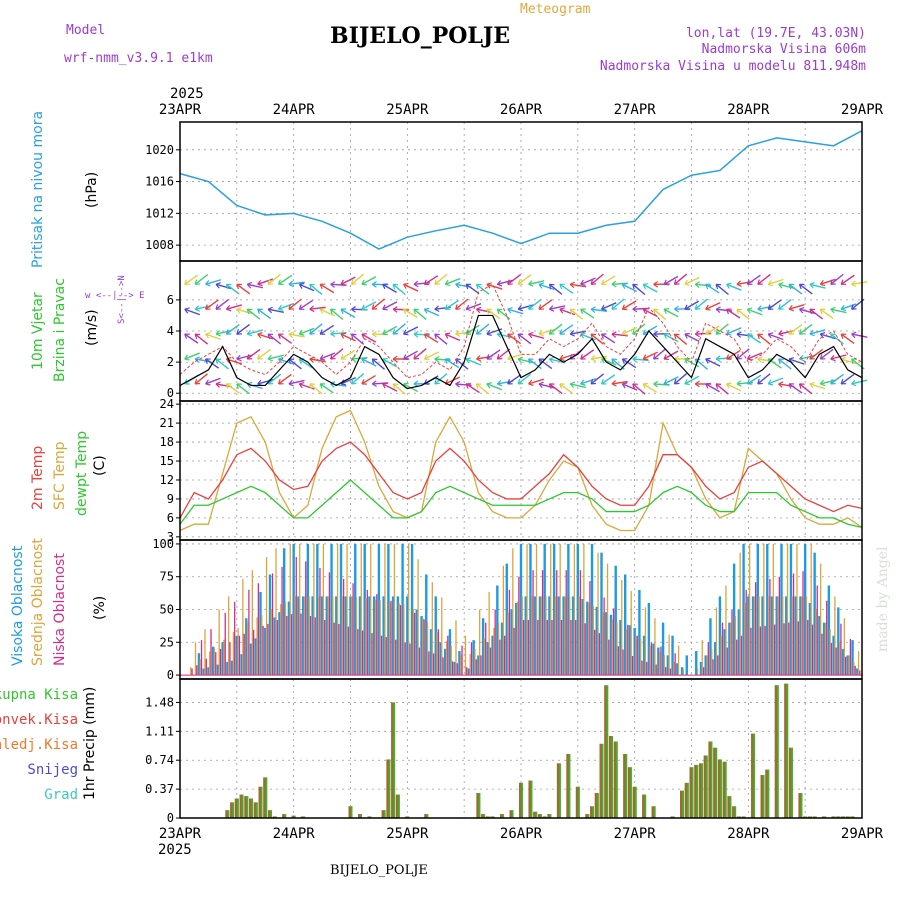  Describe the element at coordinates (159, 731) in the screenshot. I see `y-tick-label: 1.11` at that location.